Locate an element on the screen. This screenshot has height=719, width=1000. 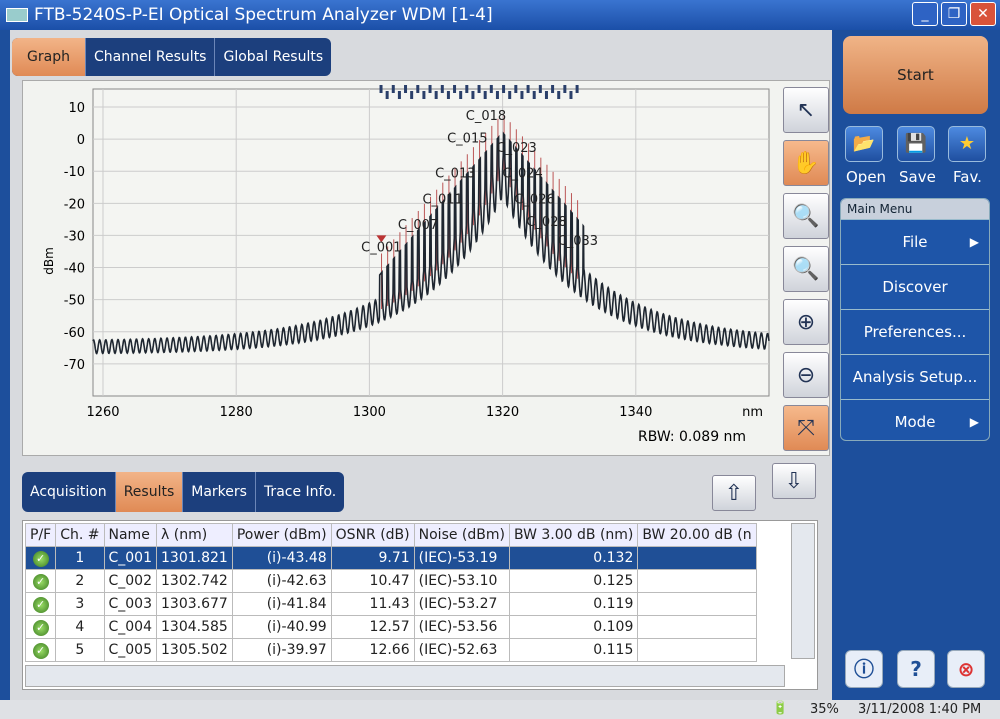
y-axis-label: dBm is located at coordinates (49, 261).